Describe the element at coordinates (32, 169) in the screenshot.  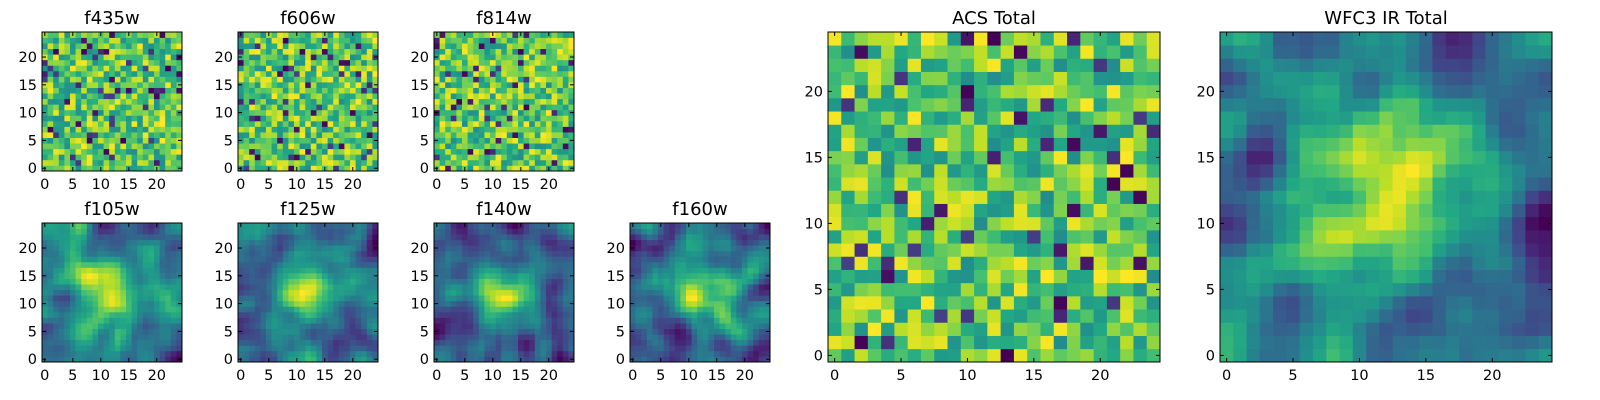
I see `y-tick-label: 0` at that location.